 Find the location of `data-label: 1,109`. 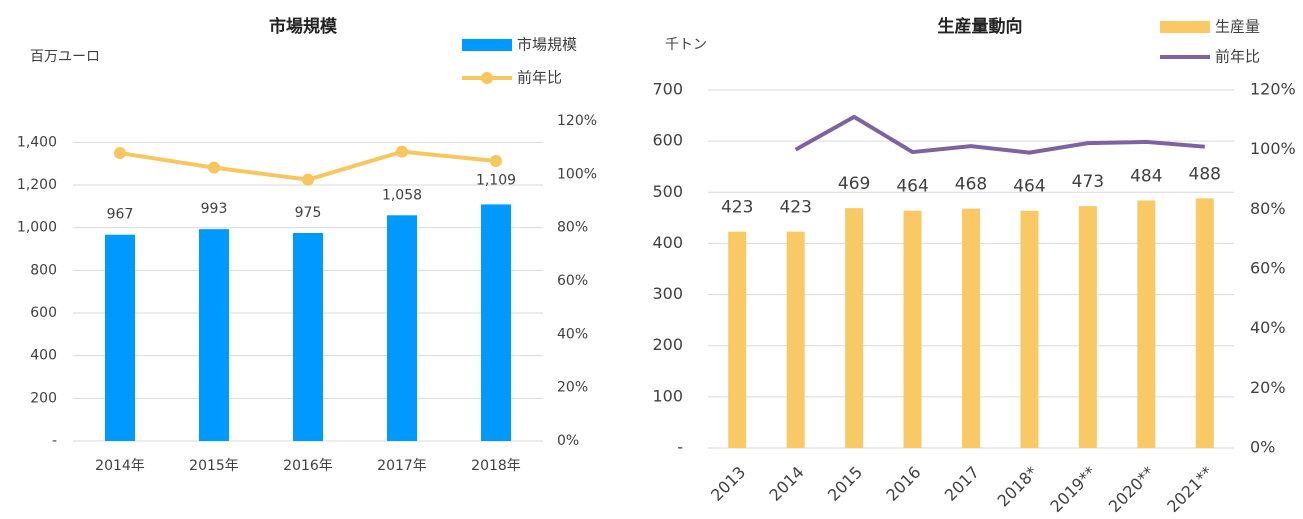

data-label: 1,109 is located at coordinates (496, 180).